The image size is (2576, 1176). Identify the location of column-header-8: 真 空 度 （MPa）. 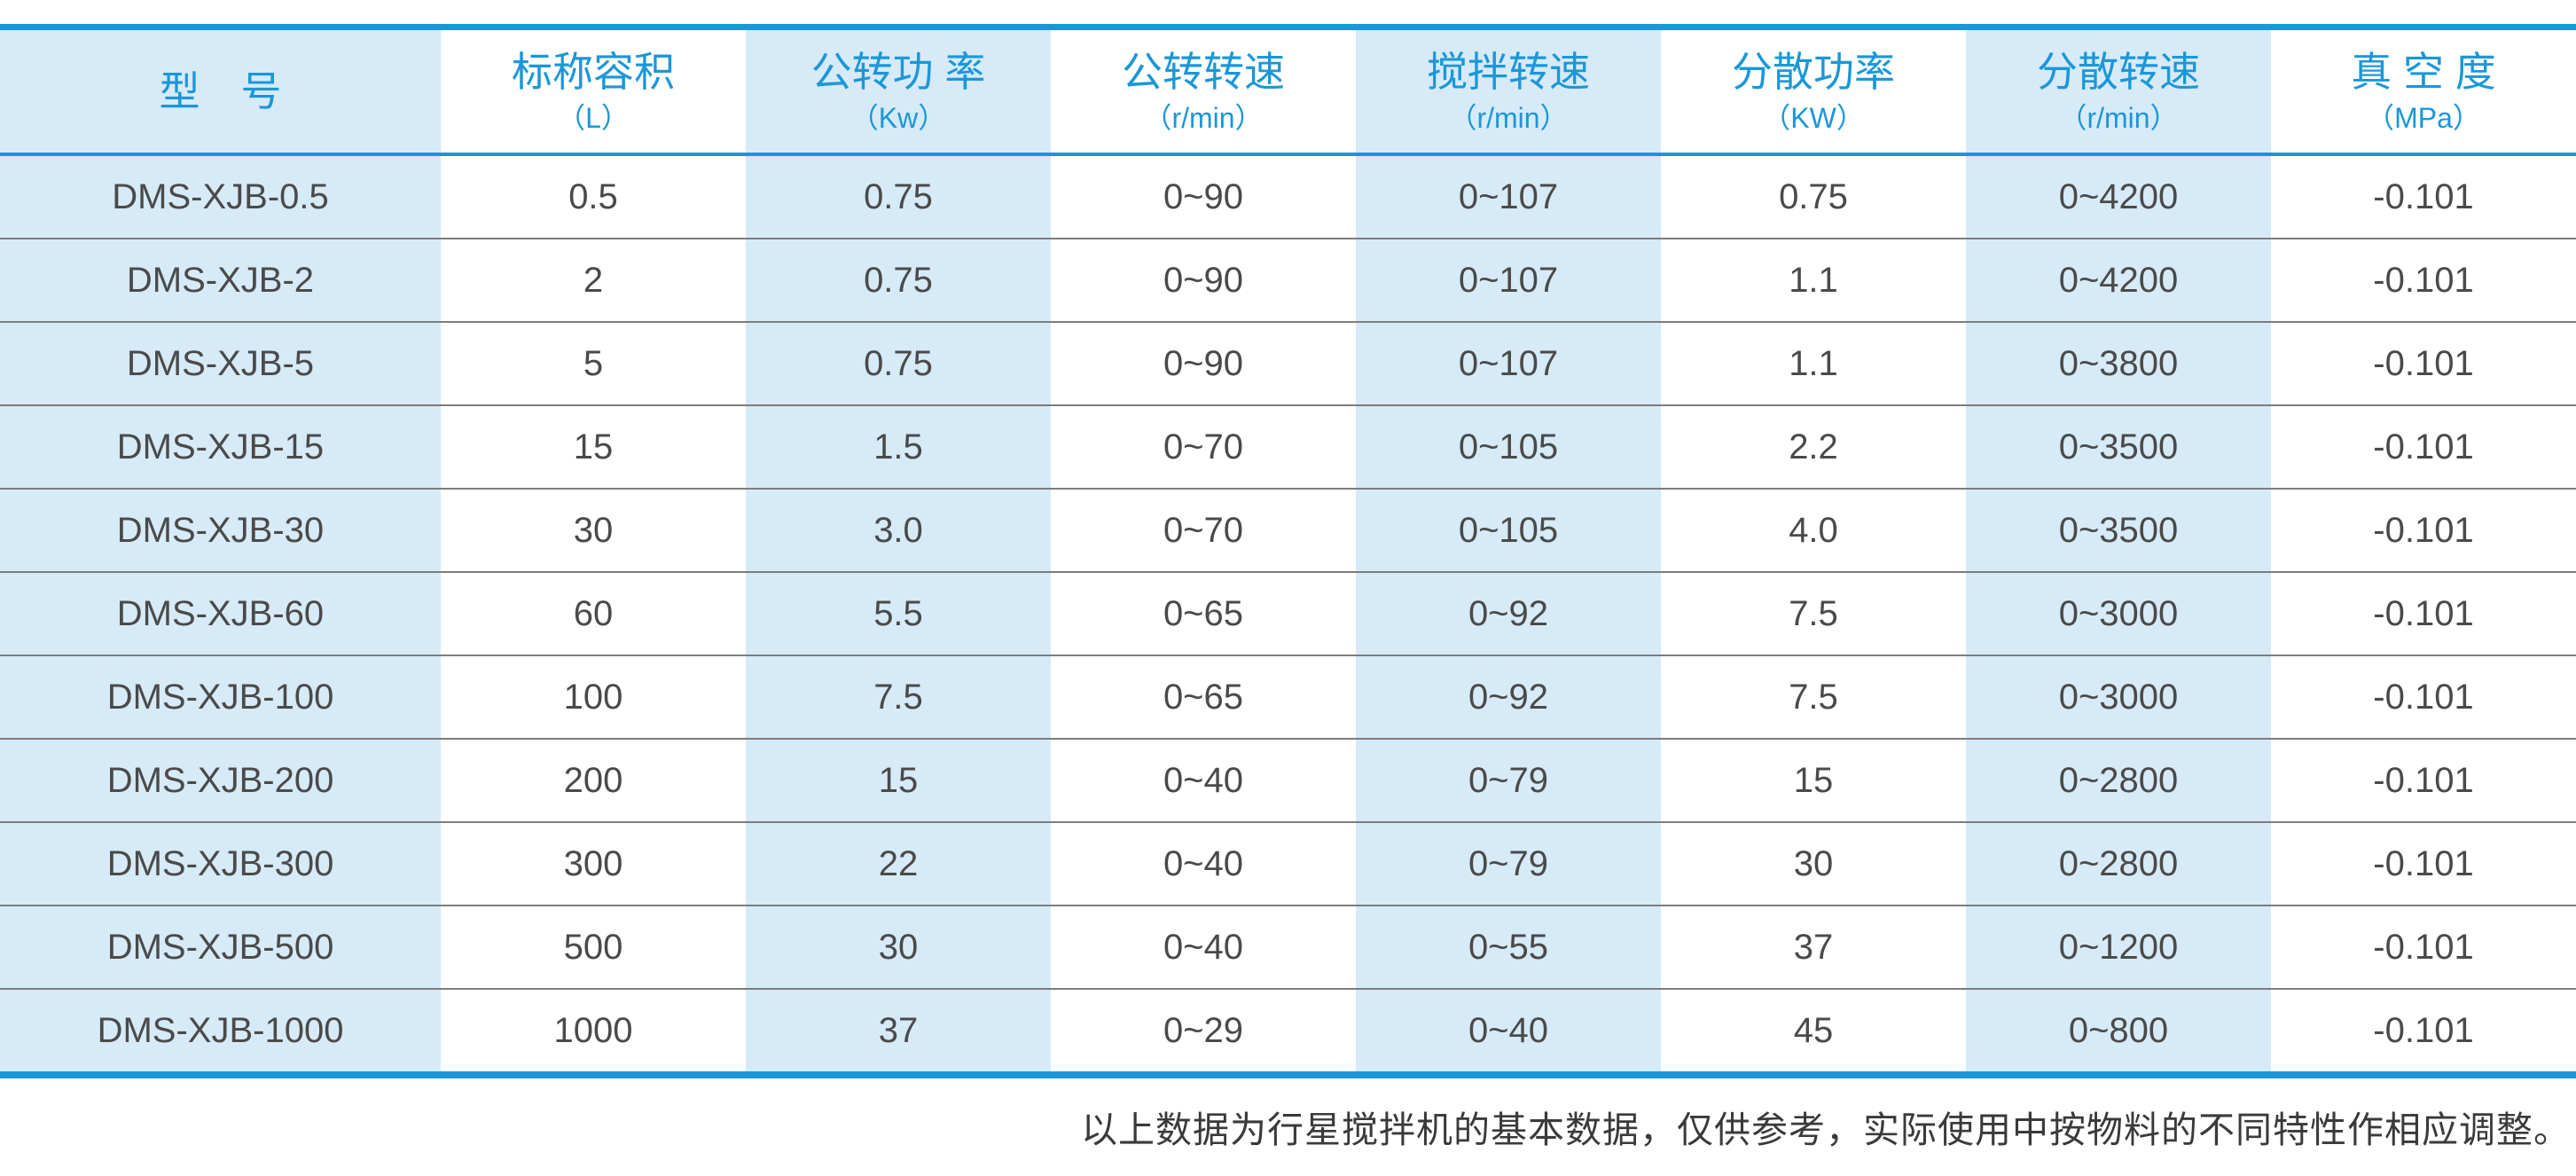
(2423, 93).